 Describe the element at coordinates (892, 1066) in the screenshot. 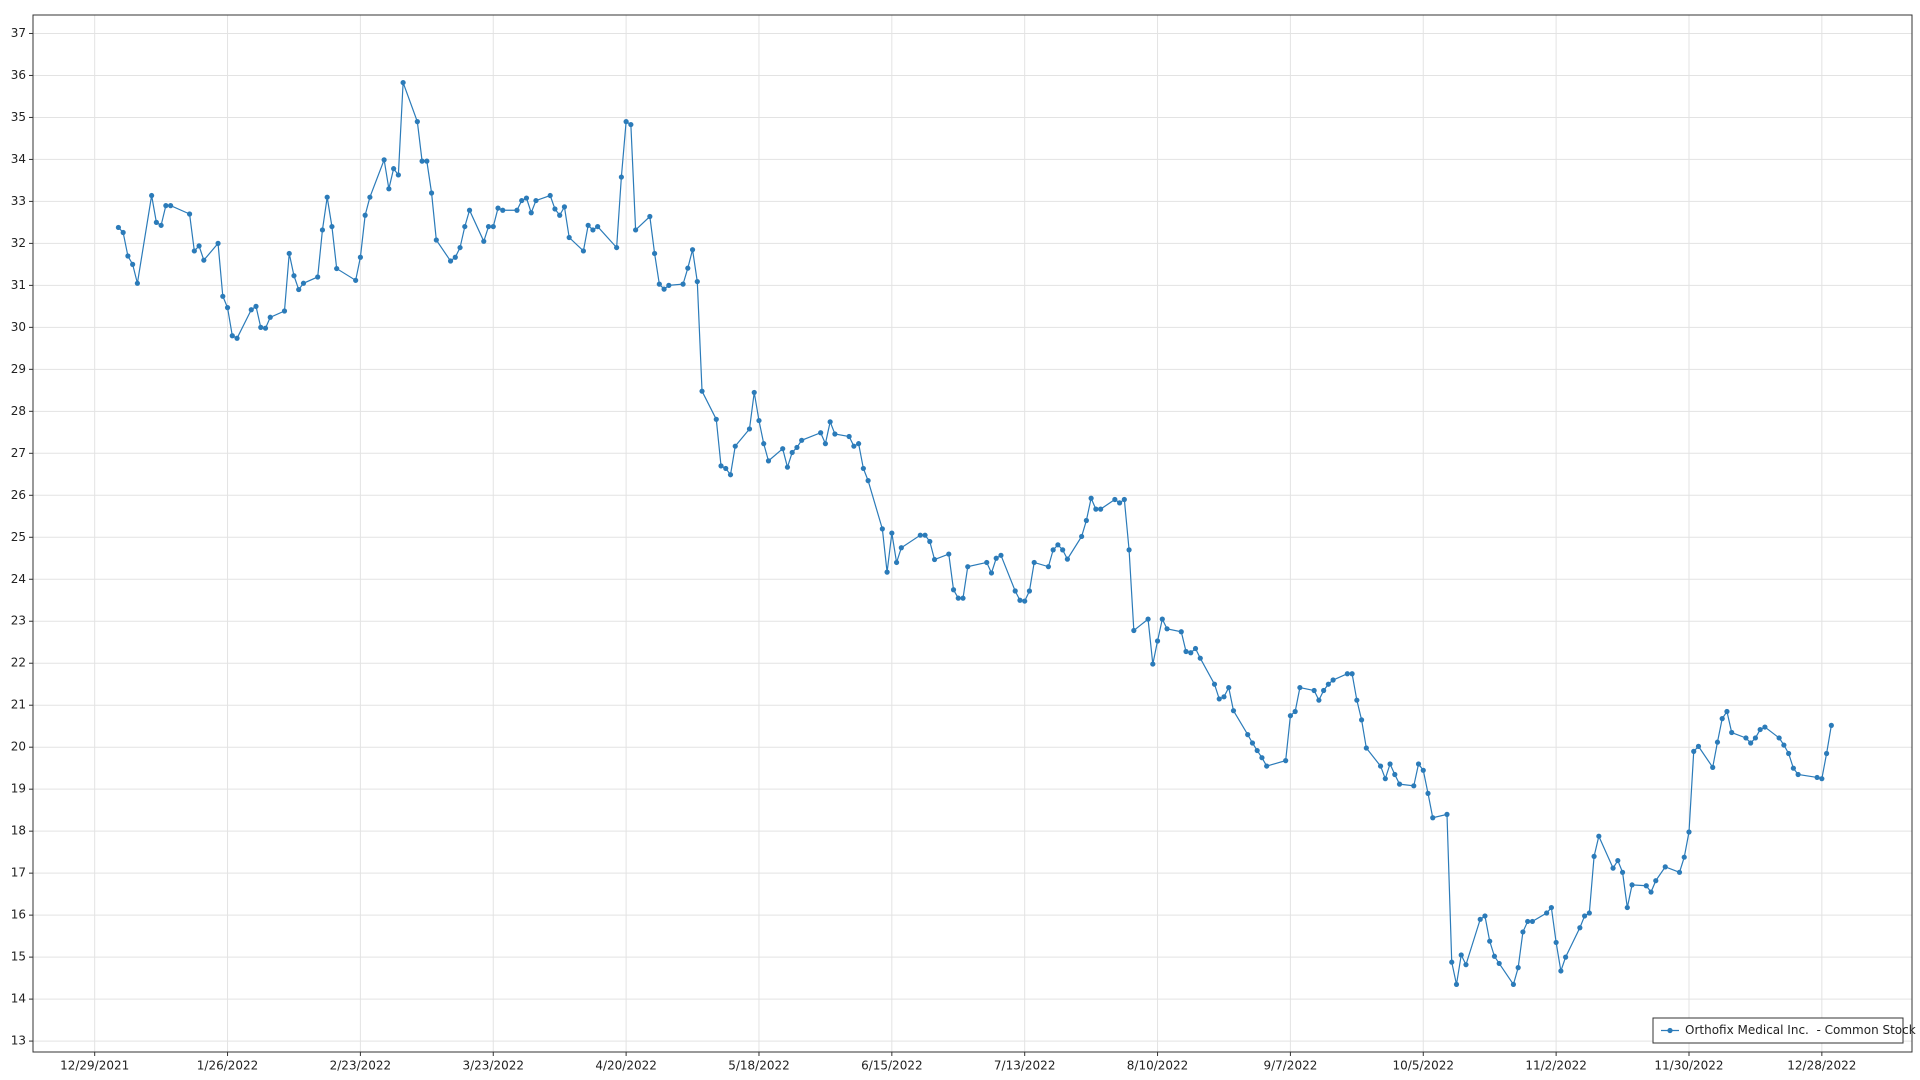

I see `x-tick-label: 6/15/2022` at that location.